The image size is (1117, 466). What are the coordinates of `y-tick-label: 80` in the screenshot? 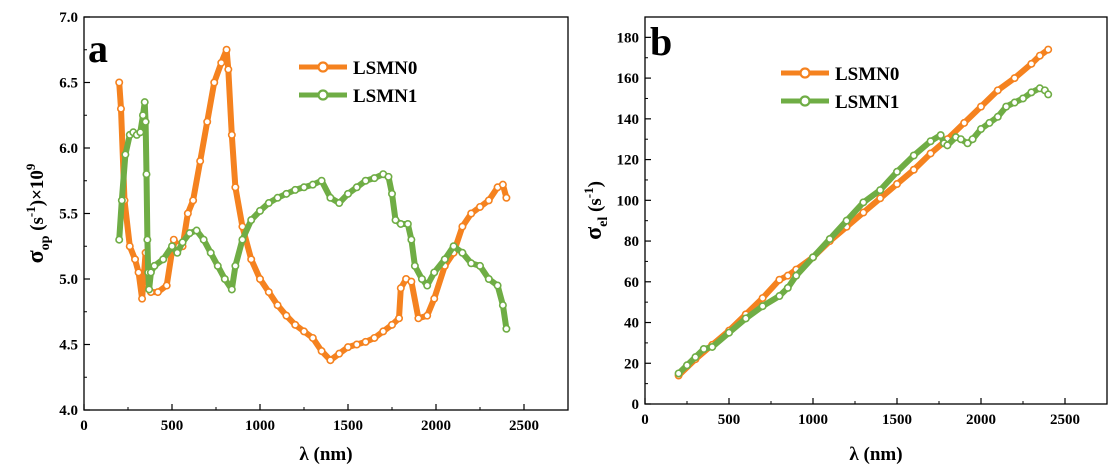 It's located at (631, 242).